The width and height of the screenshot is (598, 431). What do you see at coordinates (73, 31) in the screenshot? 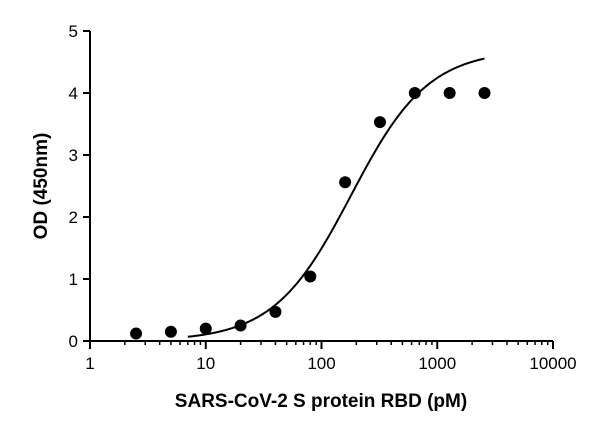
I see `y-tick-label: 5` at bounding box center [73, 31].